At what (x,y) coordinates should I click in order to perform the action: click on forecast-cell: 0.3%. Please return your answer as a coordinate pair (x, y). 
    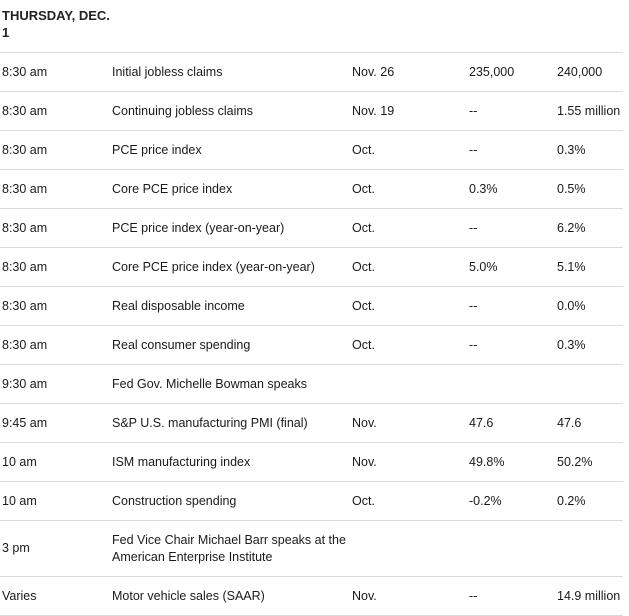
    Looking at the image, I should click on (513, 189).